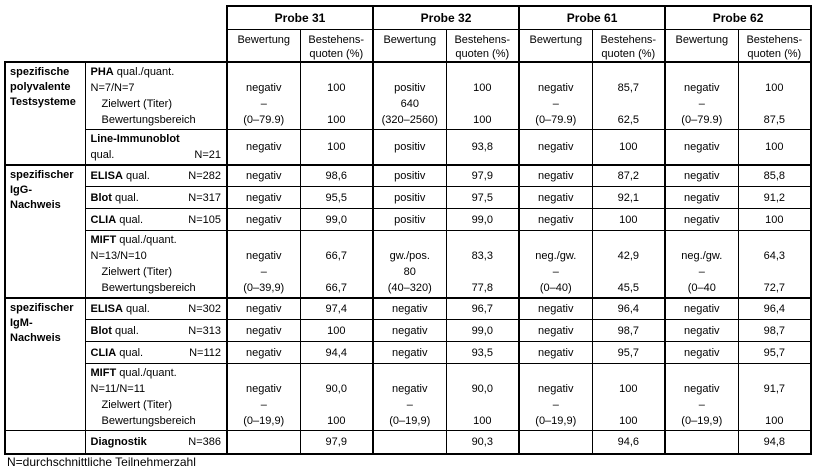 This screenshot has width=814, height=470. Describe the element at coordinates (45, 230) in the screenshot. I see `group-label-igg: spezifischer IgG- Nachweis` at that location.